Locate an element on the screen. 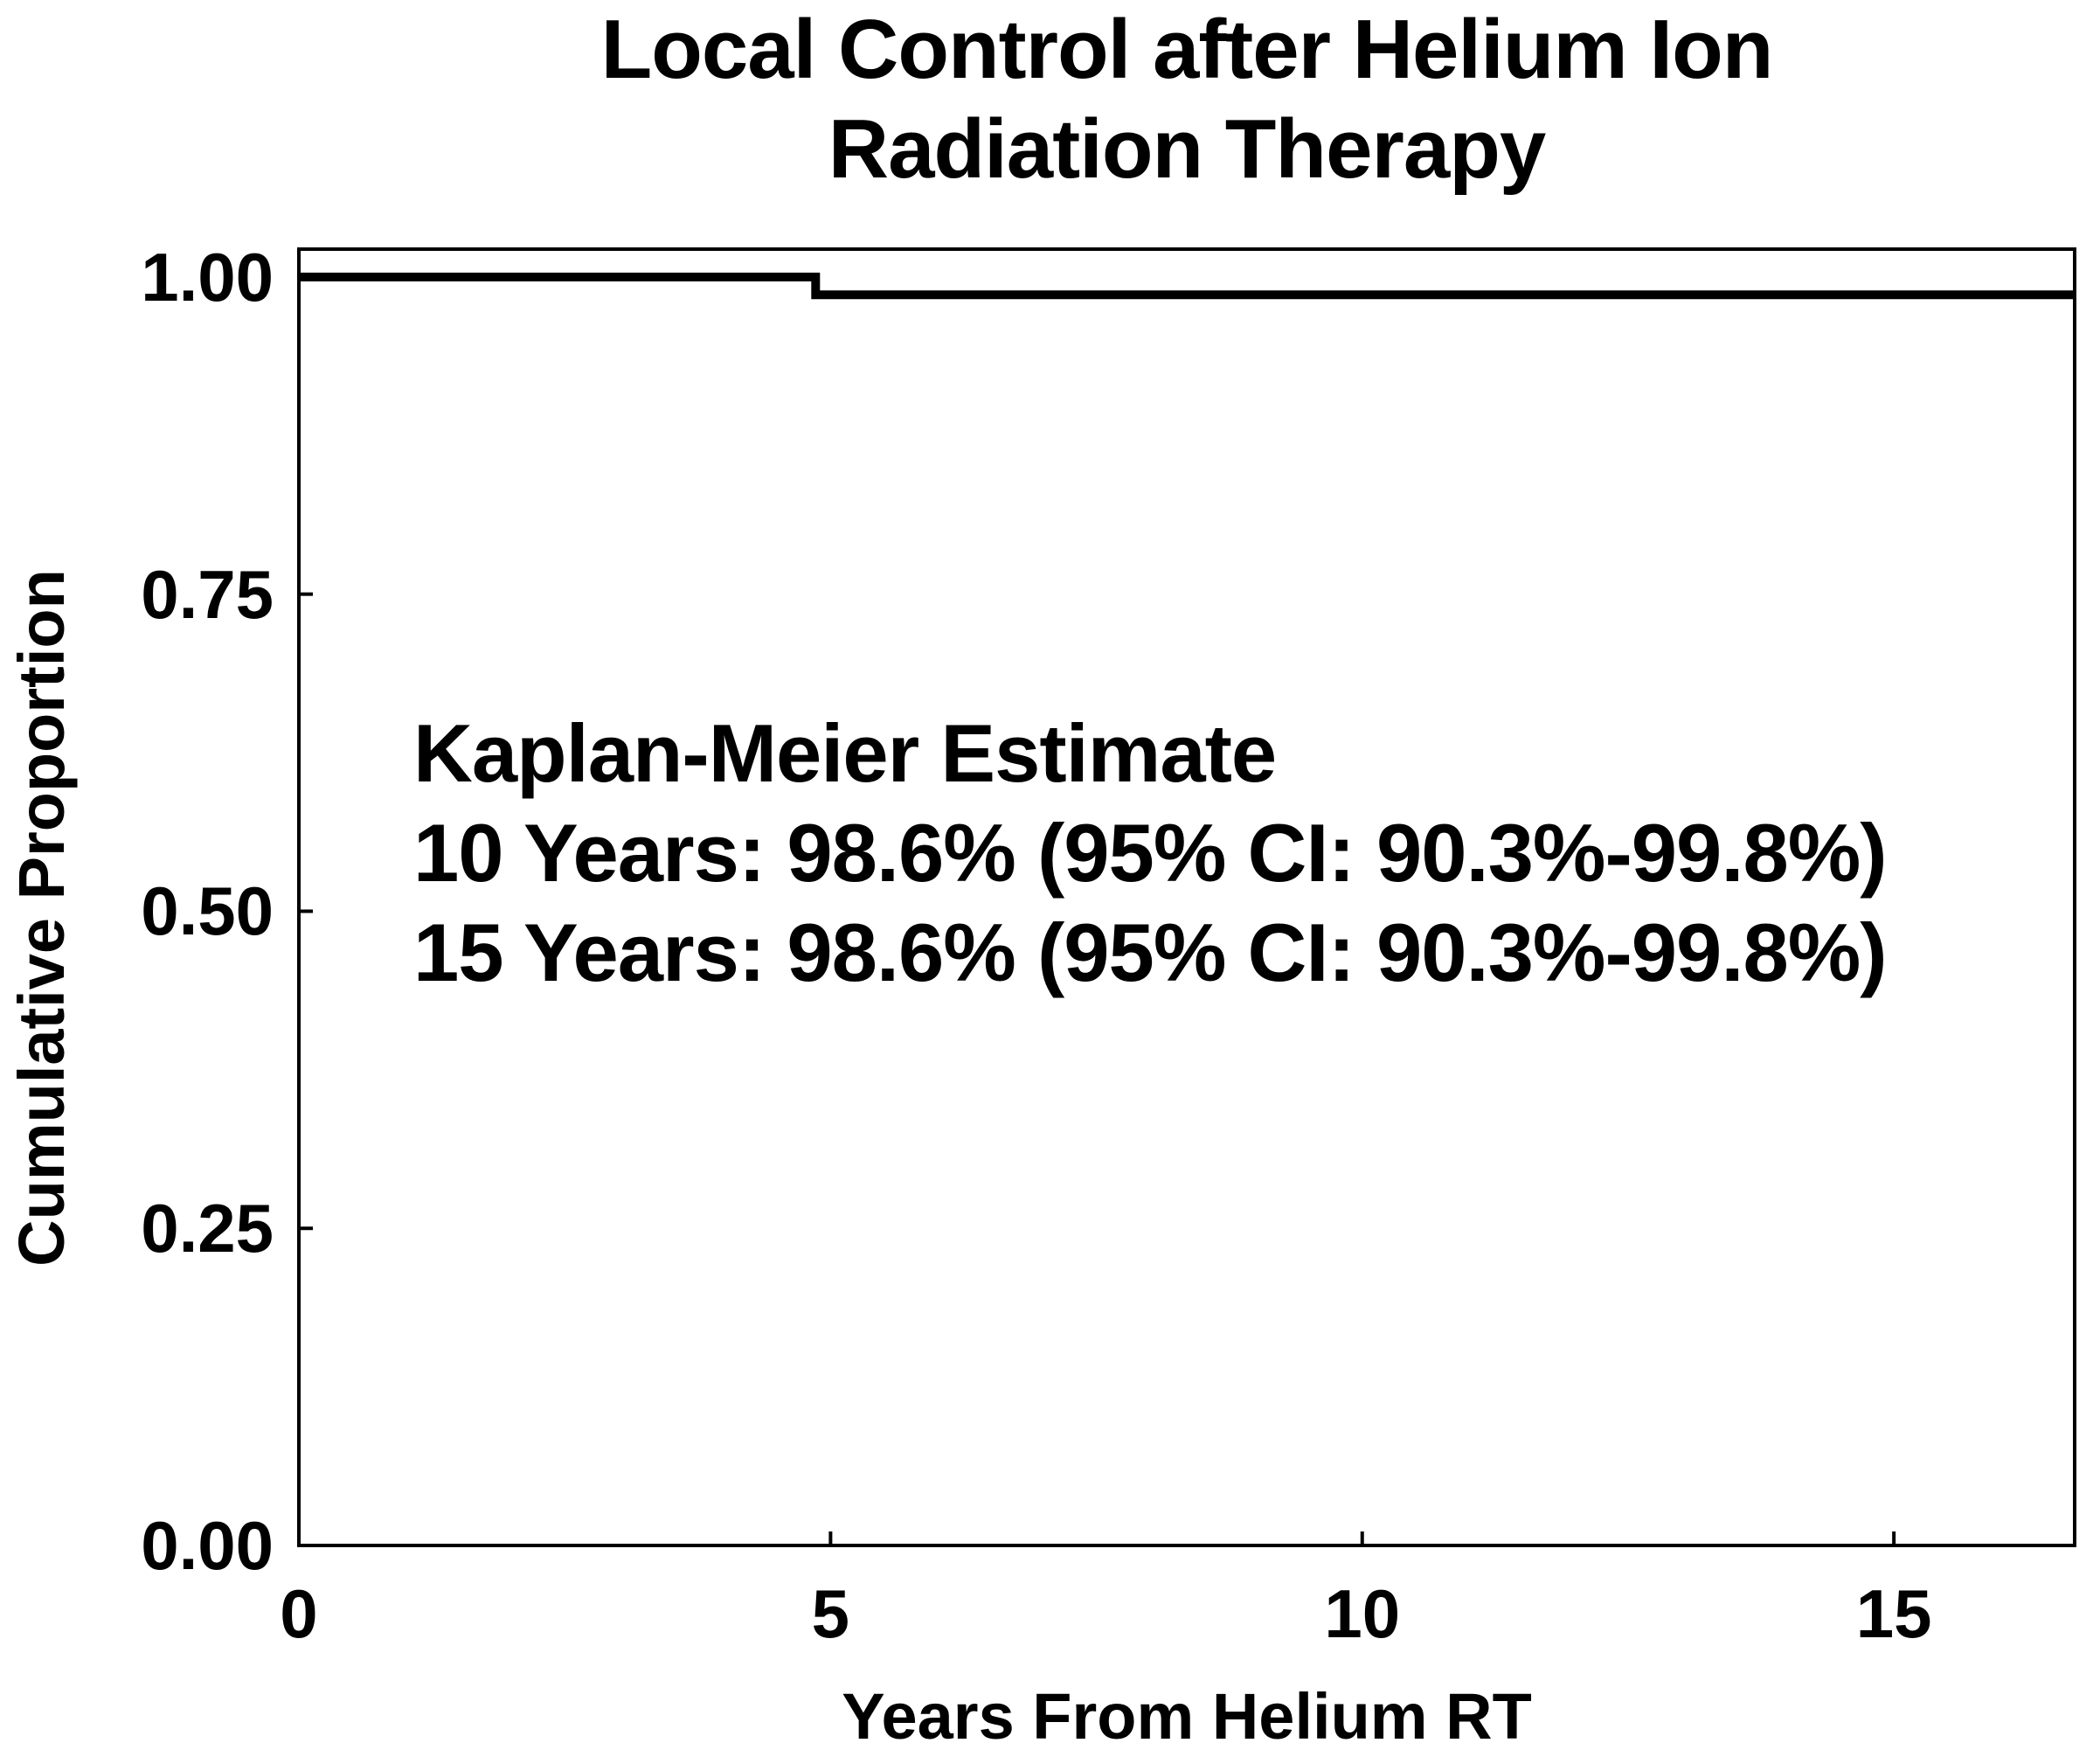 This screenshot has width=2100, height=1757. annotation-line2: 10 Years: 98.6% (95% CI: 90.3%-99.8%) is located at coordinates (1150, 853).